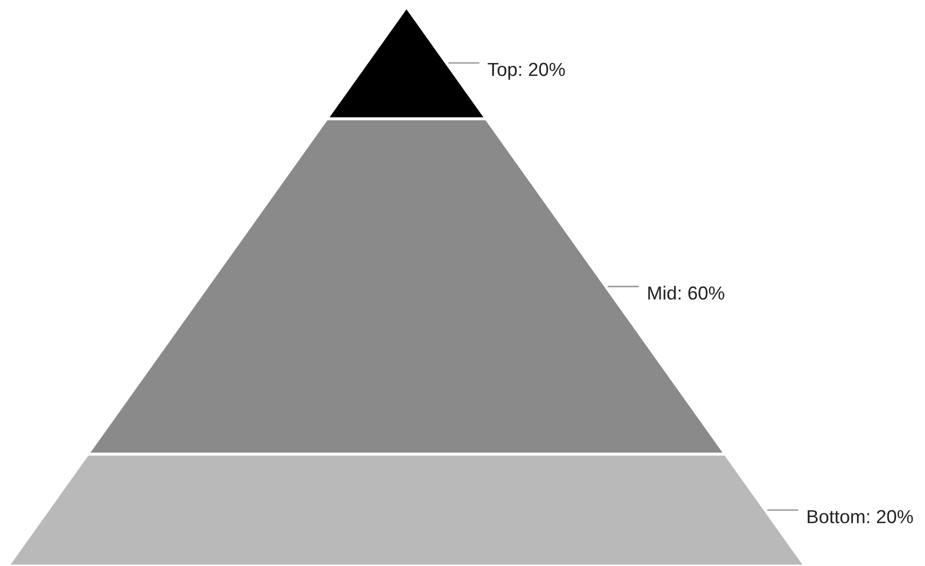 The width and height of the screenshot is (925, 566). Describe the element at coordinates (860, 517) in the screenshot. I see `data-label: Bottom: 20%` at that location.